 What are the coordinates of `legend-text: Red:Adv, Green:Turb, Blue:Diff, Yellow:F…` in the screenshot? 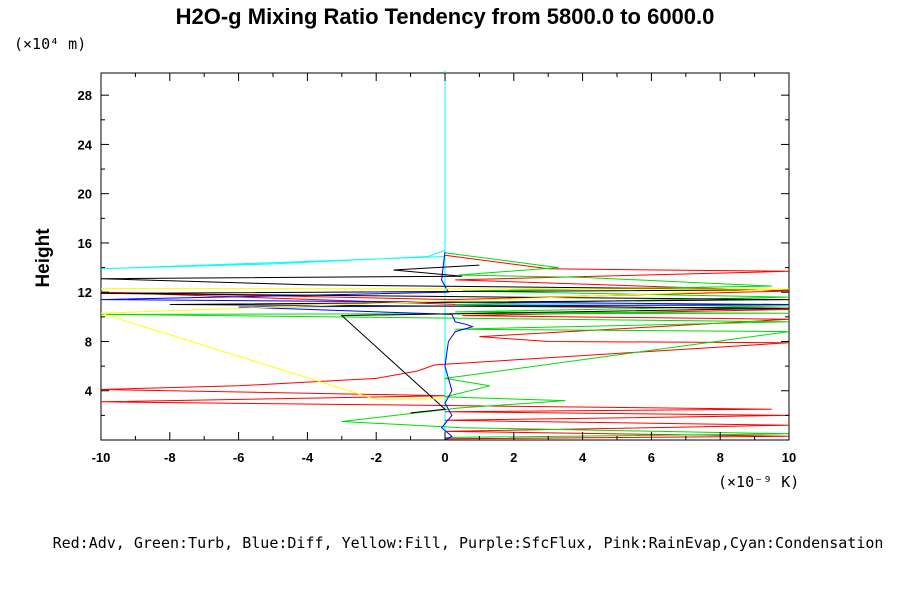 It's located at (468, 543).